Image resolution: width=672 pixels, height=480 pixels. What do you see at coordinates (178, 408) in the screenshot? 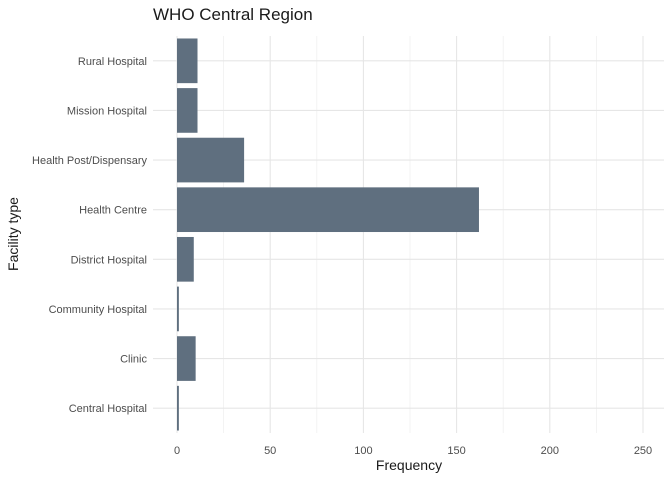
I see `bar-central-hospital` at bounding box center [178, 408].